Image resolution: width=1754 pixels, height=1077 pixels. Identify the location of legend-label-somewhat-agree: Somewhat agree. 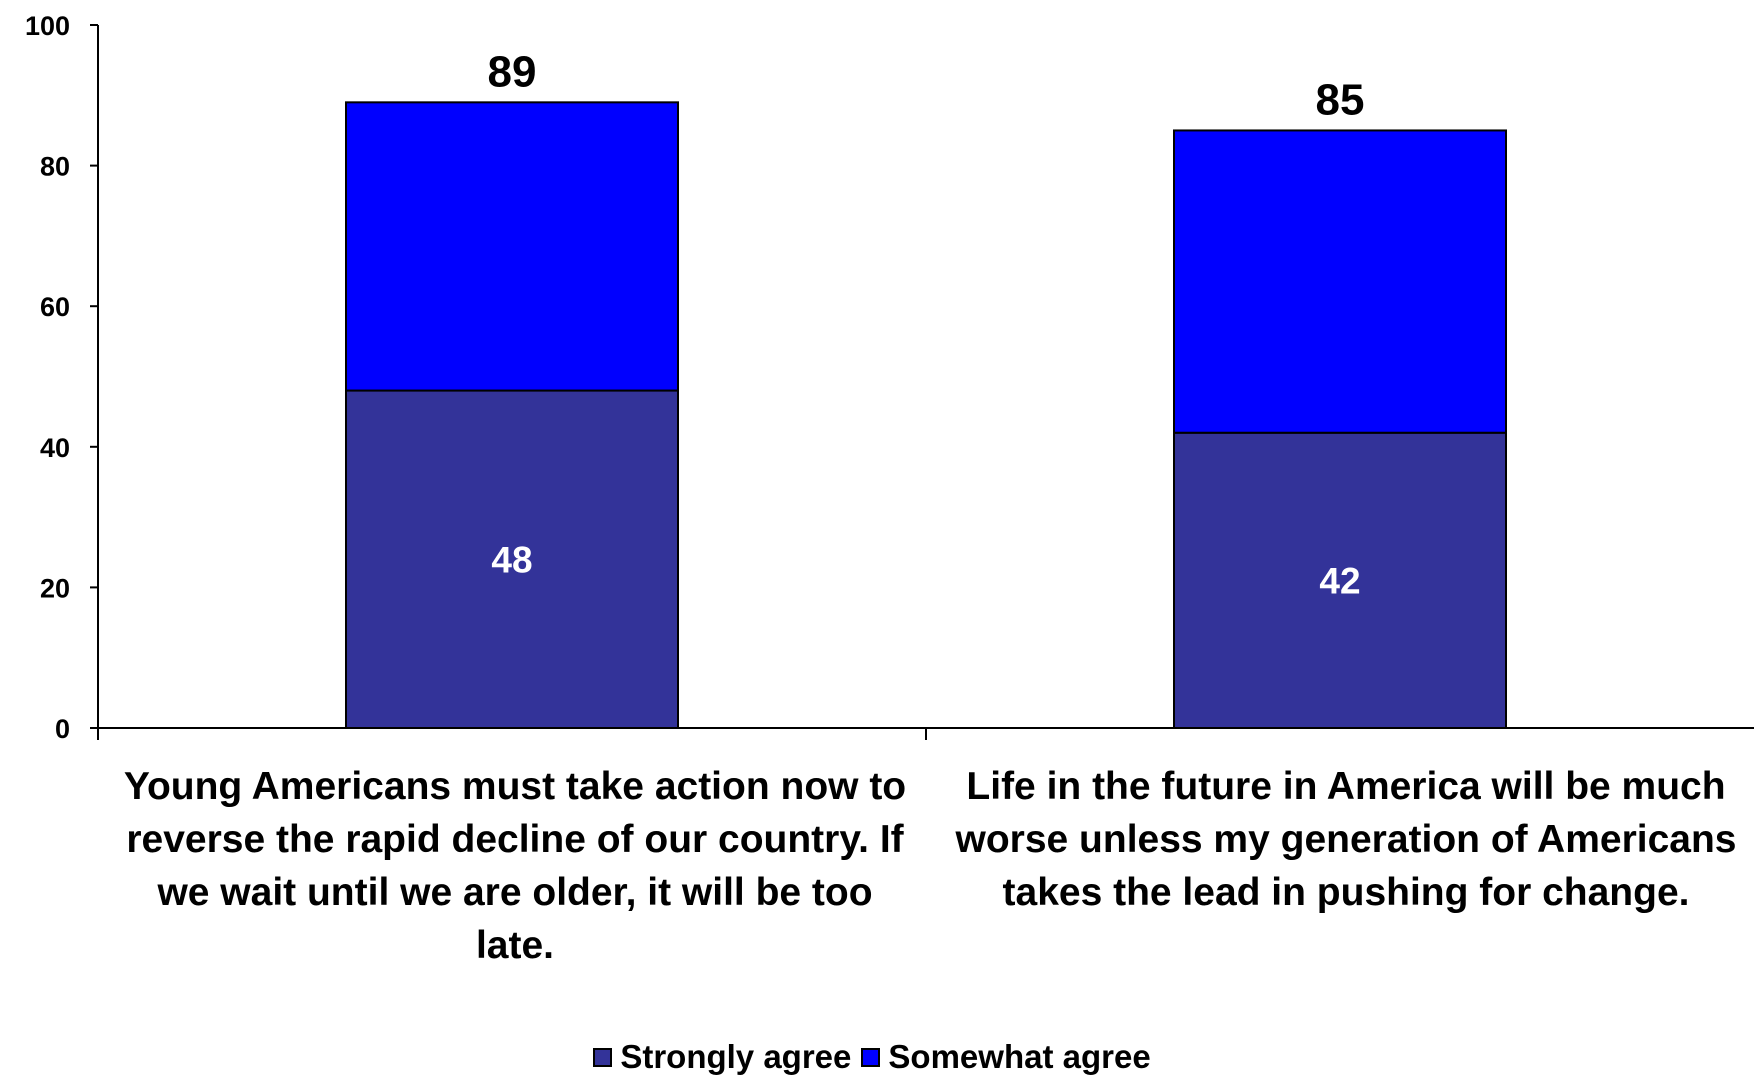
(1019, 1056).